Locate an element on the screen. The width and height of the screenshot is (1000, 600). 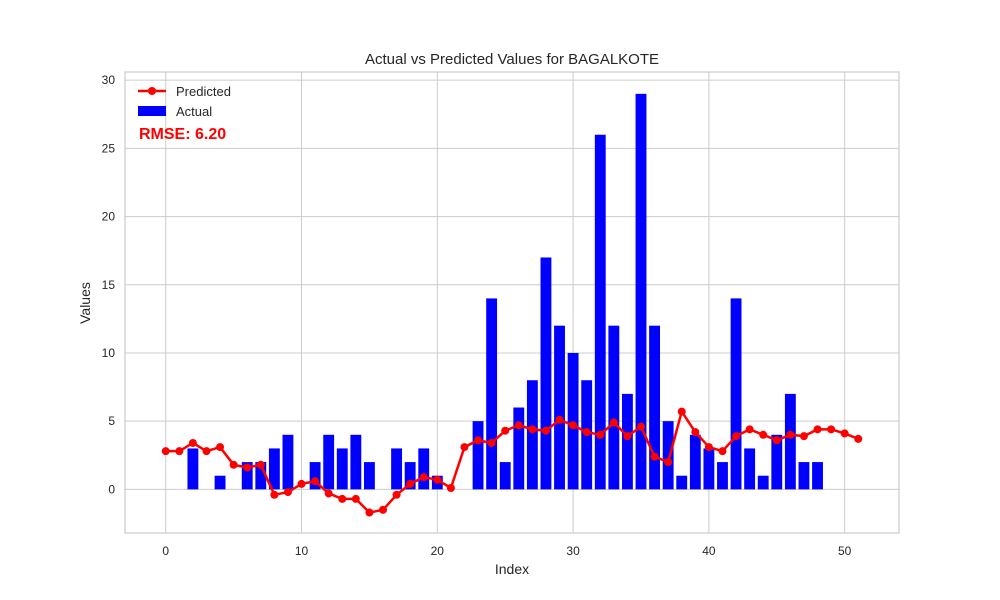
y-axis-ticks: 0 5 10 15 20 25 30 is located at coordinates (109, 284).